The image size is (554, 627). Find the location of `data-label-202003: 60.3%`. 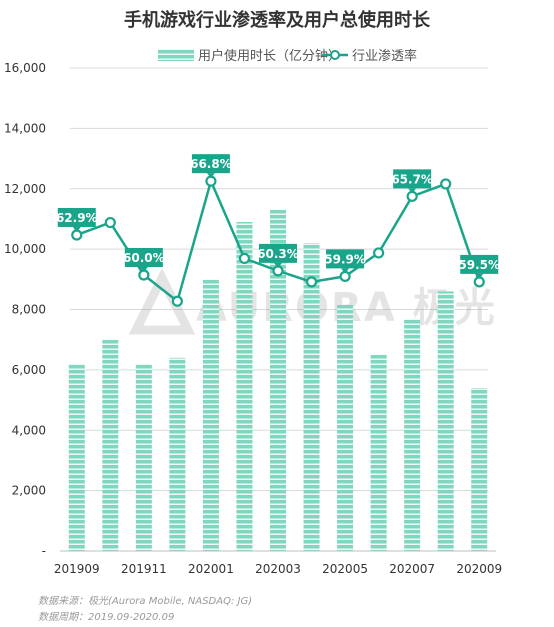

data-label-202003: 60.3% is located at coordinates (278, 255).